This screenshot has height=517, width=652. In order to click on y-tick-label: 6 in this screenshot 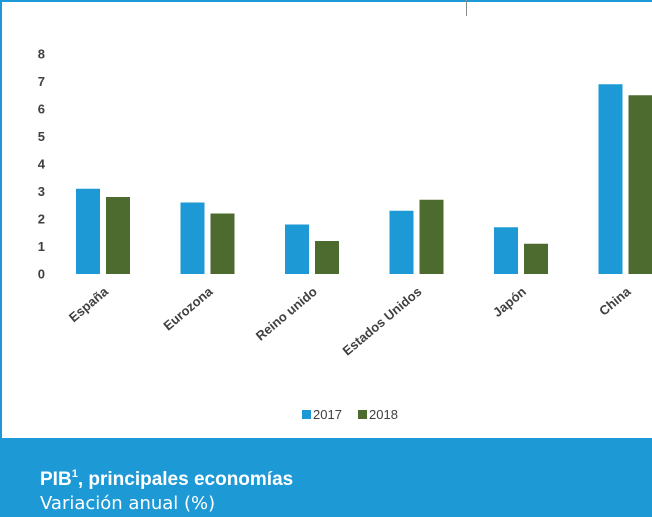, I will do `click(41, 109)`.